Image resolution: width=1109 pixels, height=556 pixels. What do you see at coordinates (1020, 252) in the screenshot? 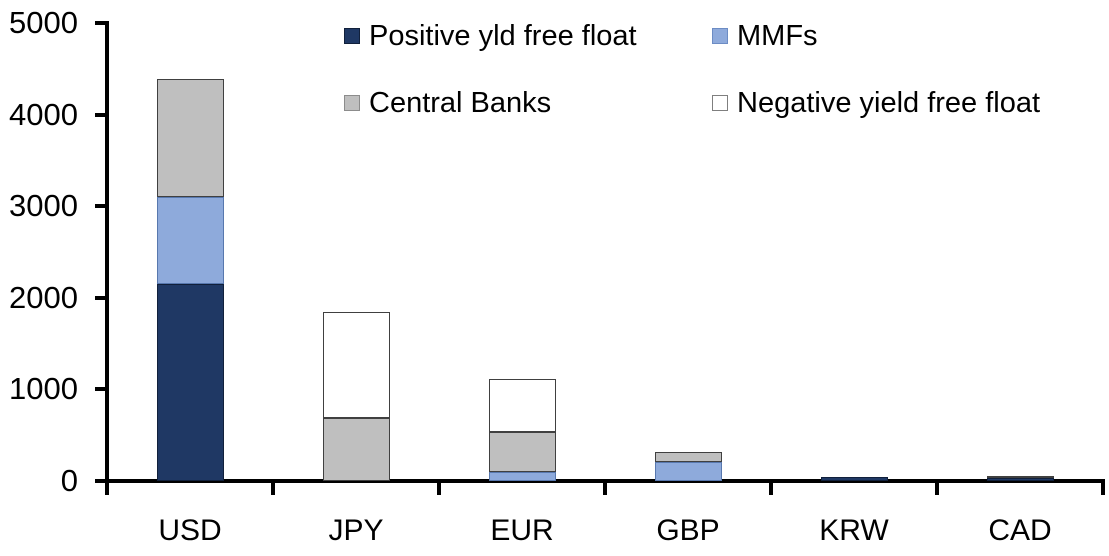
I see `bar-slot-cad` at bounding box center [1020, 252].